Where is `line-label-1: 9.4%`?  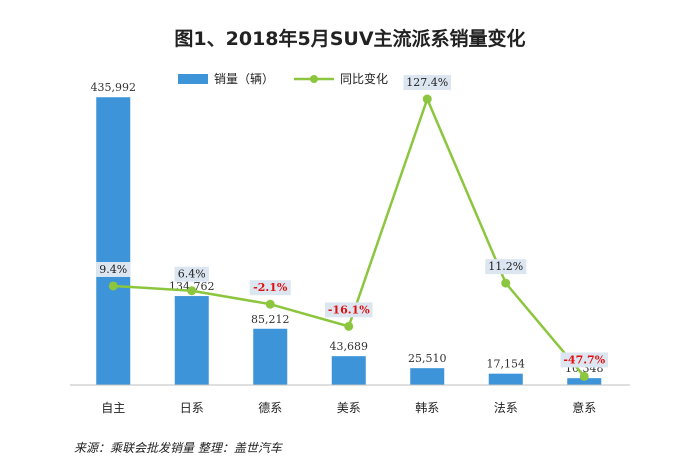 line-label-1: 9.4% is located at coordinates (113, 269).